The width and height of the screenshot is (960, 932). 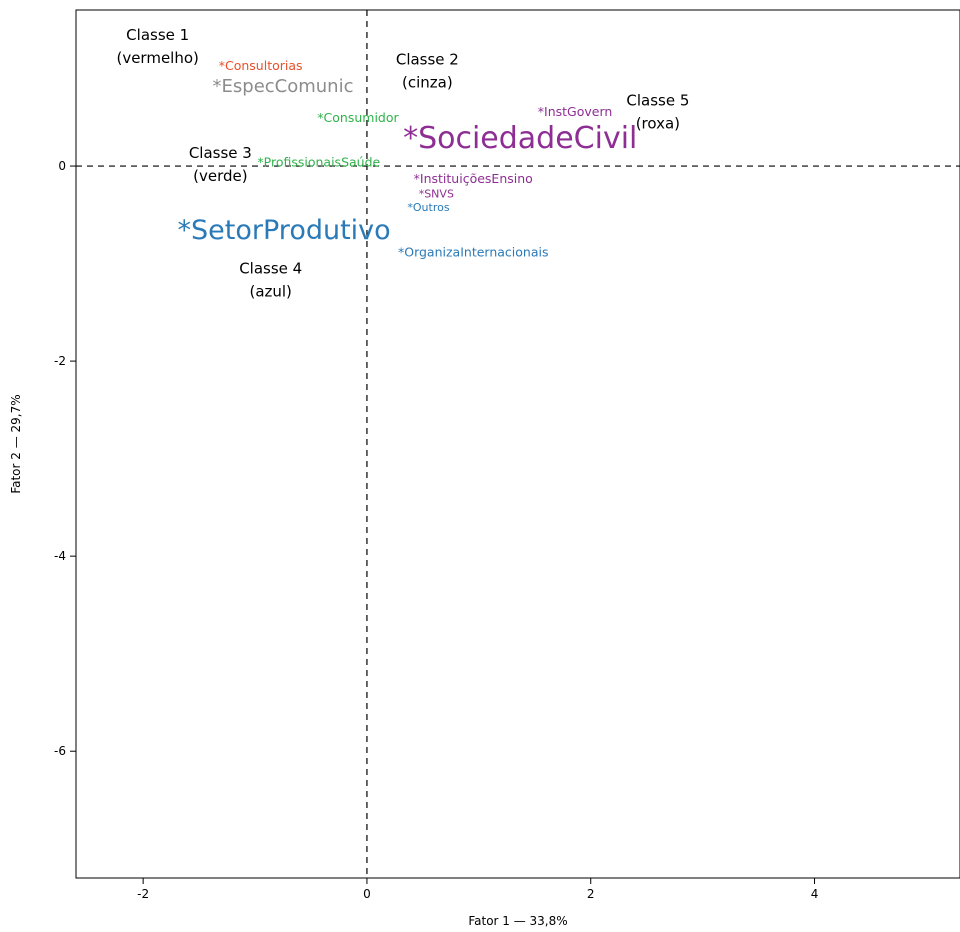 What do you see at coordinates (157, 58) in the screenshot?
I see `class-annotation-line: (vermelho)` at bounding box center [157, 58].